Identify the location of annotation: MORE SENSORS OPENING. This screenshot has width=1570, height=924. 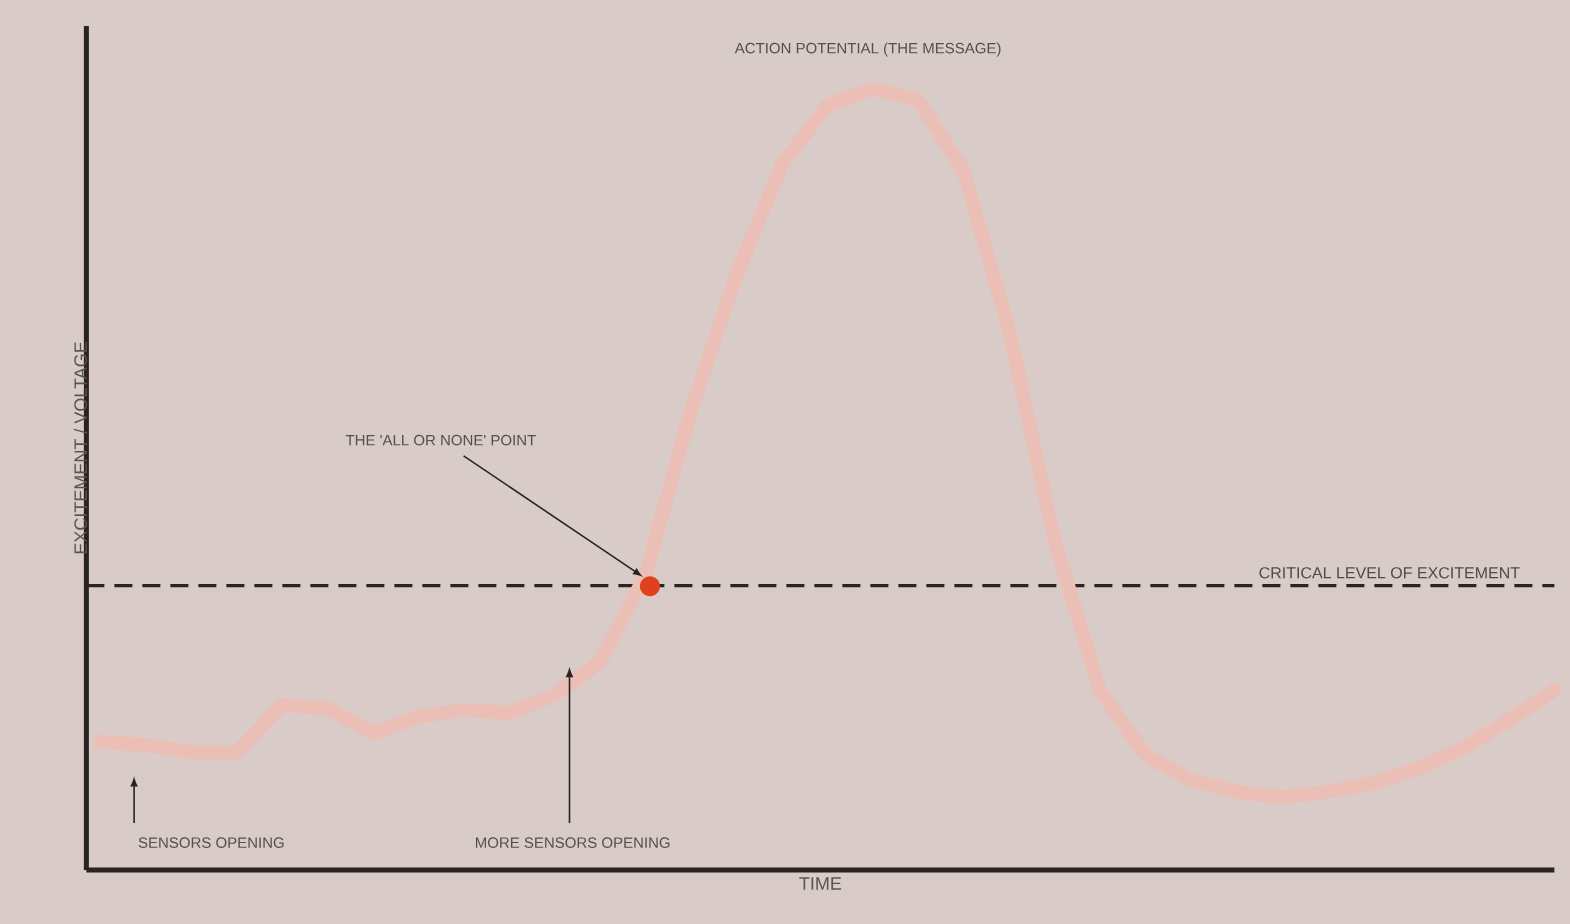
(572, 842).